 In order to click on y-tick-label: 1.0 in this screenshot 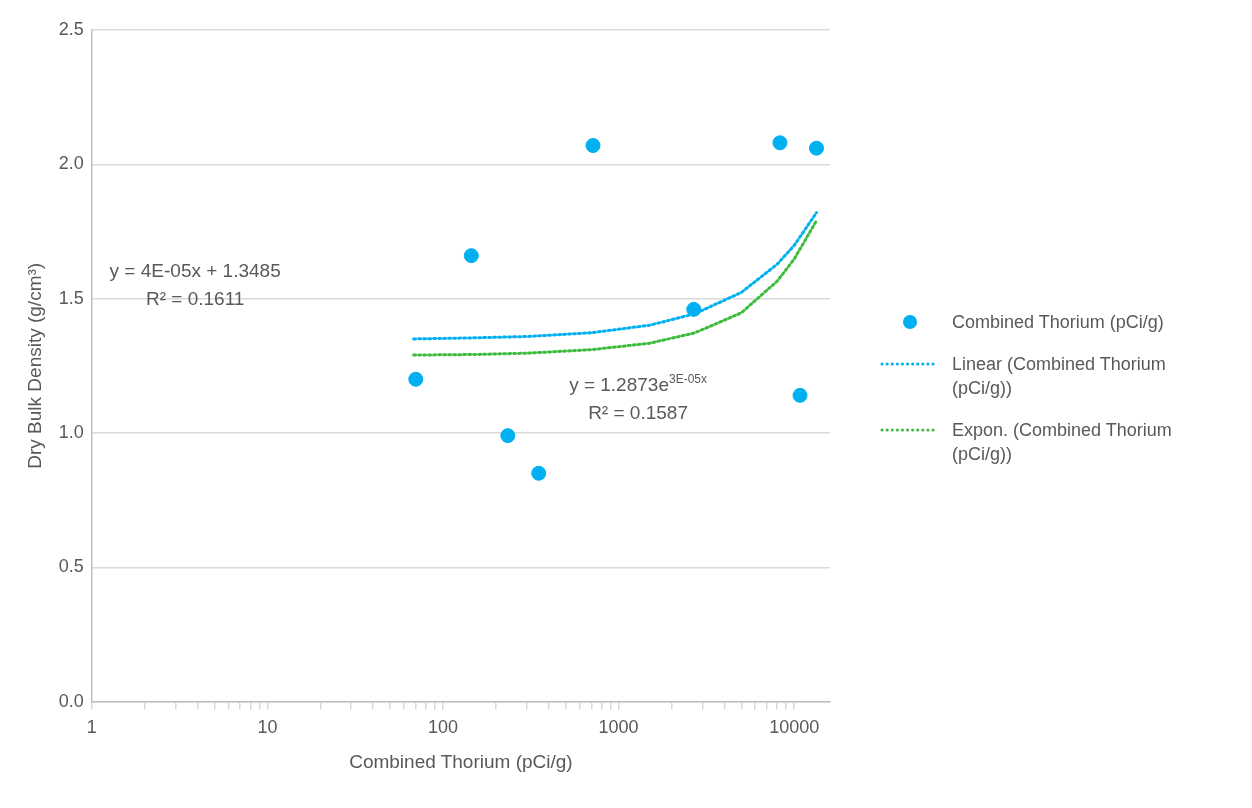, I will do `click(71, 431)`.